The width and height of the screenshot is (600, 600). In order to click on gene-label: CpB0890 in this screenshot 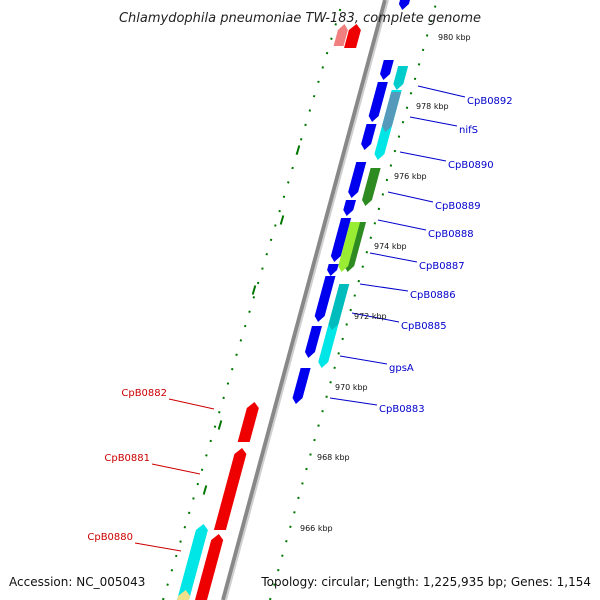, I will do `click(471, 165)`.